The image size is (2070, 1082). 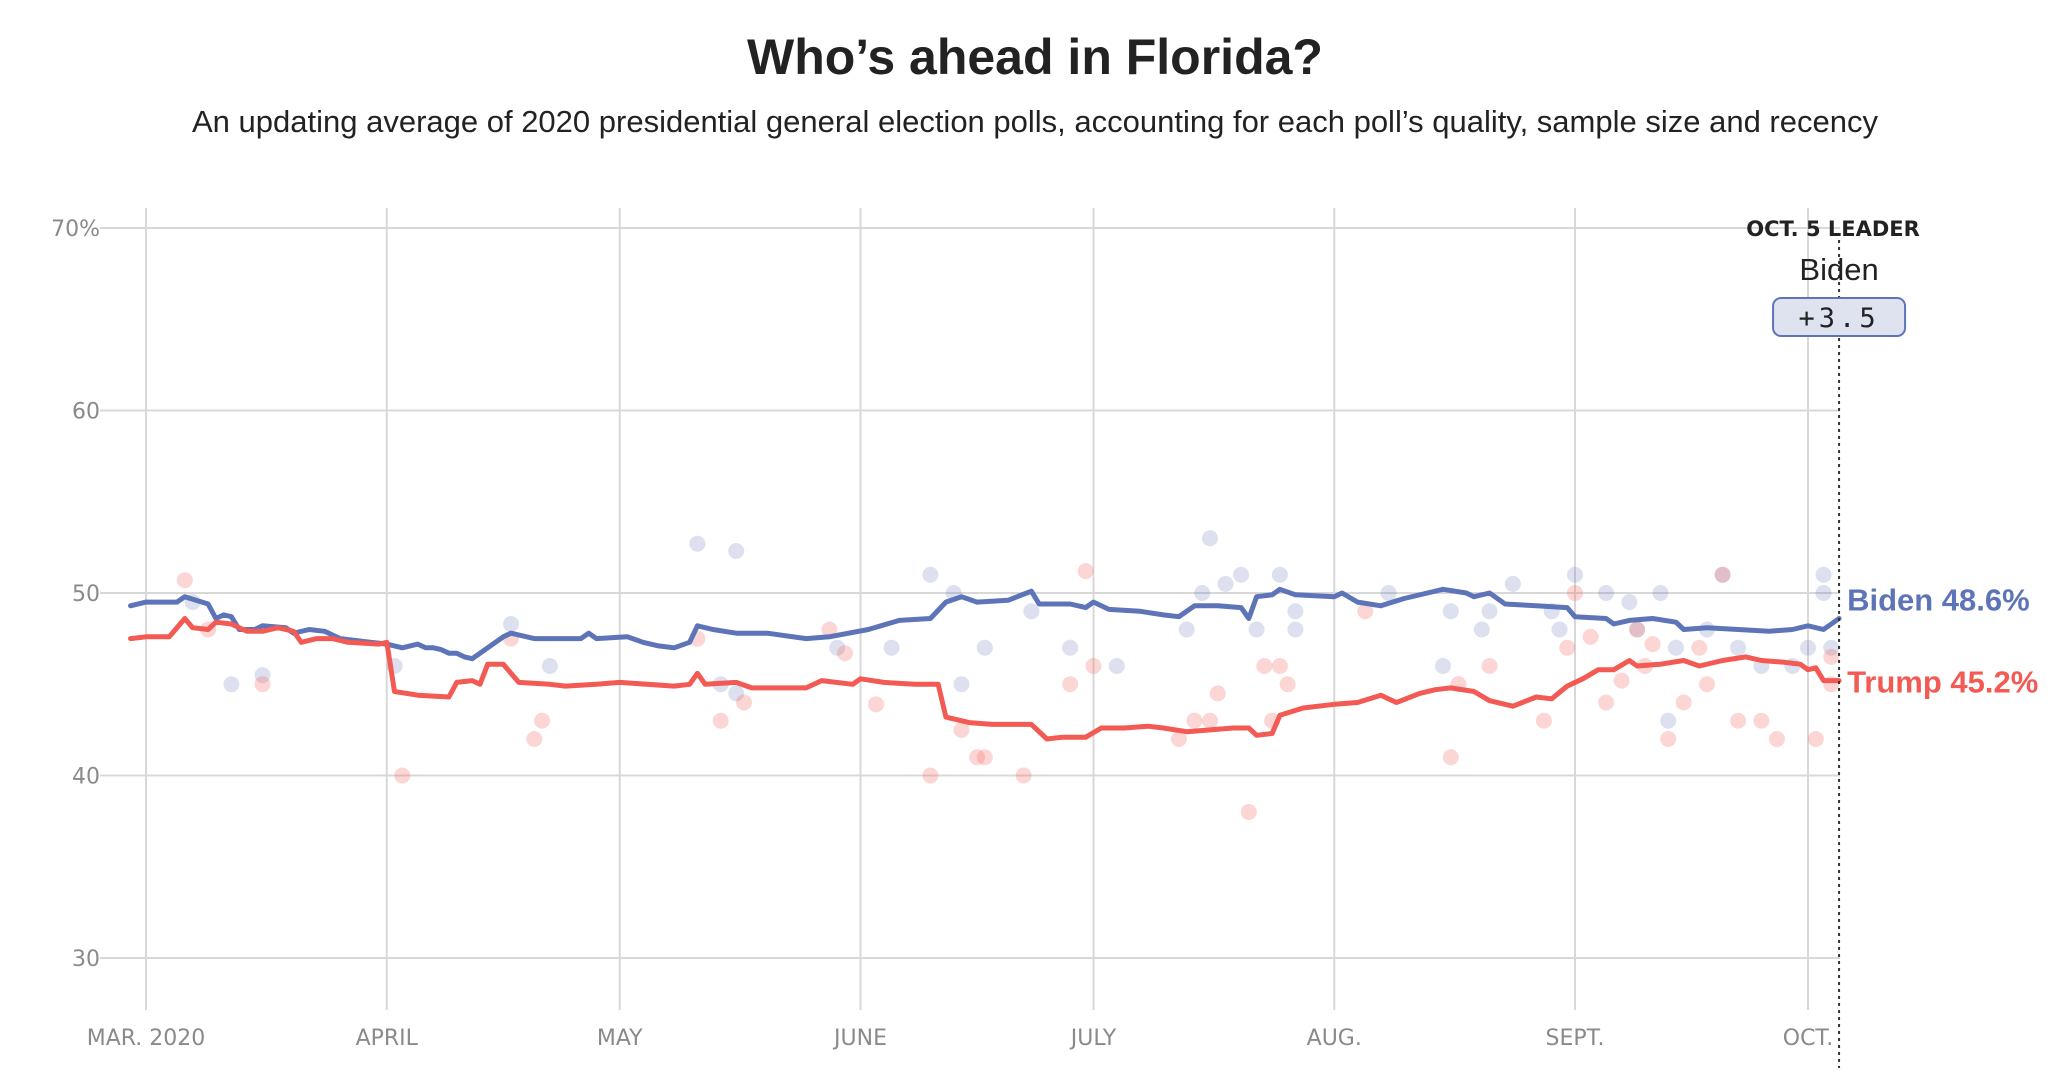 What do you see at coordinates (1334, 1038) in the screenshot?
I see `x-tick-label: AUG.` at bounding box center [1334, 1038].